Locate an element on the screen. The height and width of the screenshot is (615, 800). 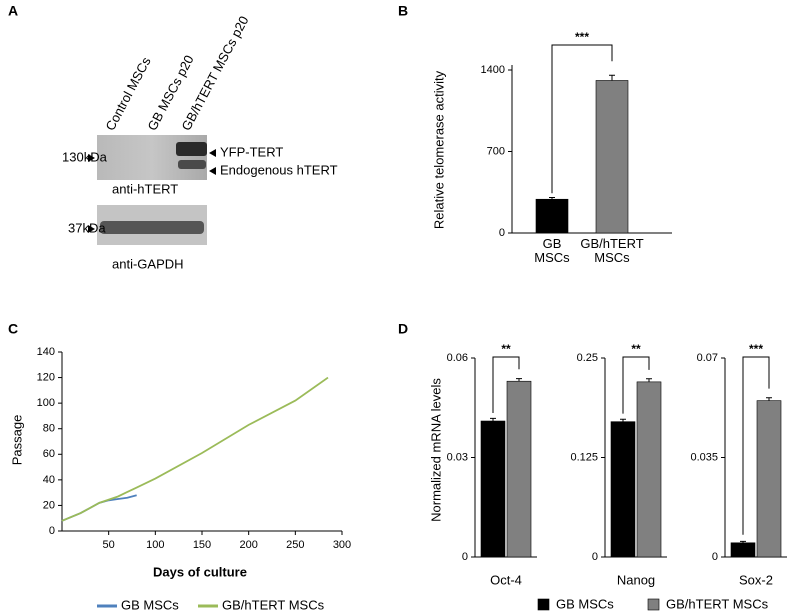
x-tick-label: Oct-4 is located at coordinates (506, 579).